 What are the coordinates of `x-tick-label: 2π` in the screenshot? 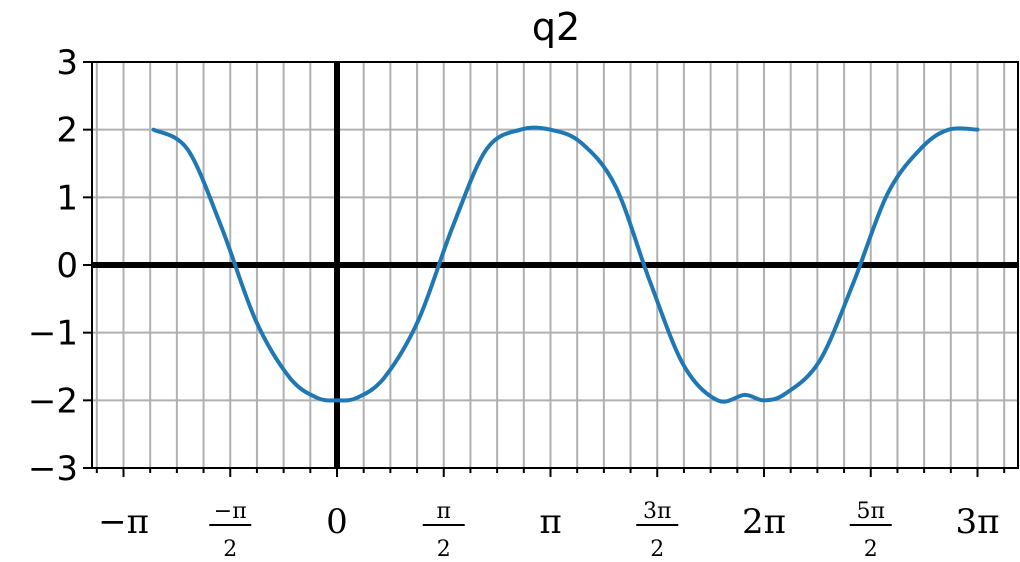 It's located at (764, 522).